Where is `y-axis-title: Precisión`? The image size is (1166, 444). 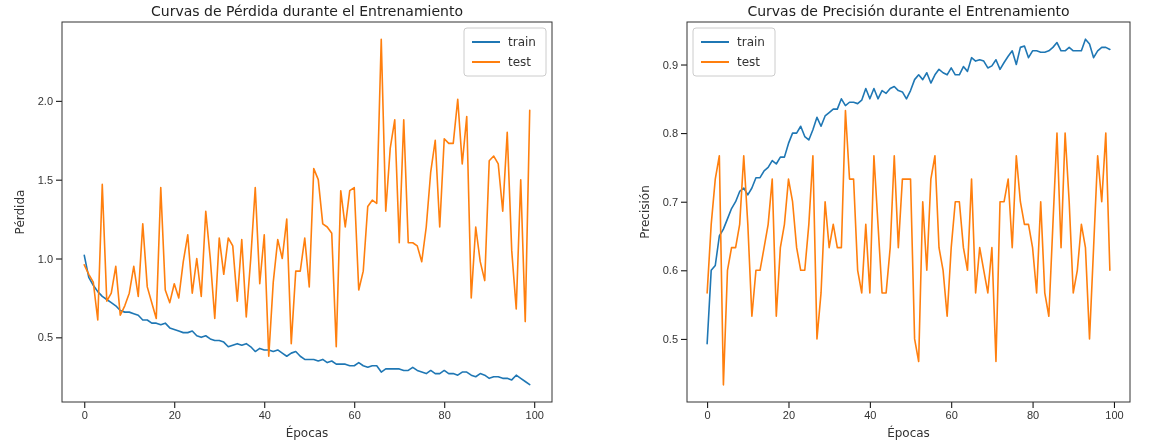 y-axis-title: Precisión is located at coordinates (645, 212).